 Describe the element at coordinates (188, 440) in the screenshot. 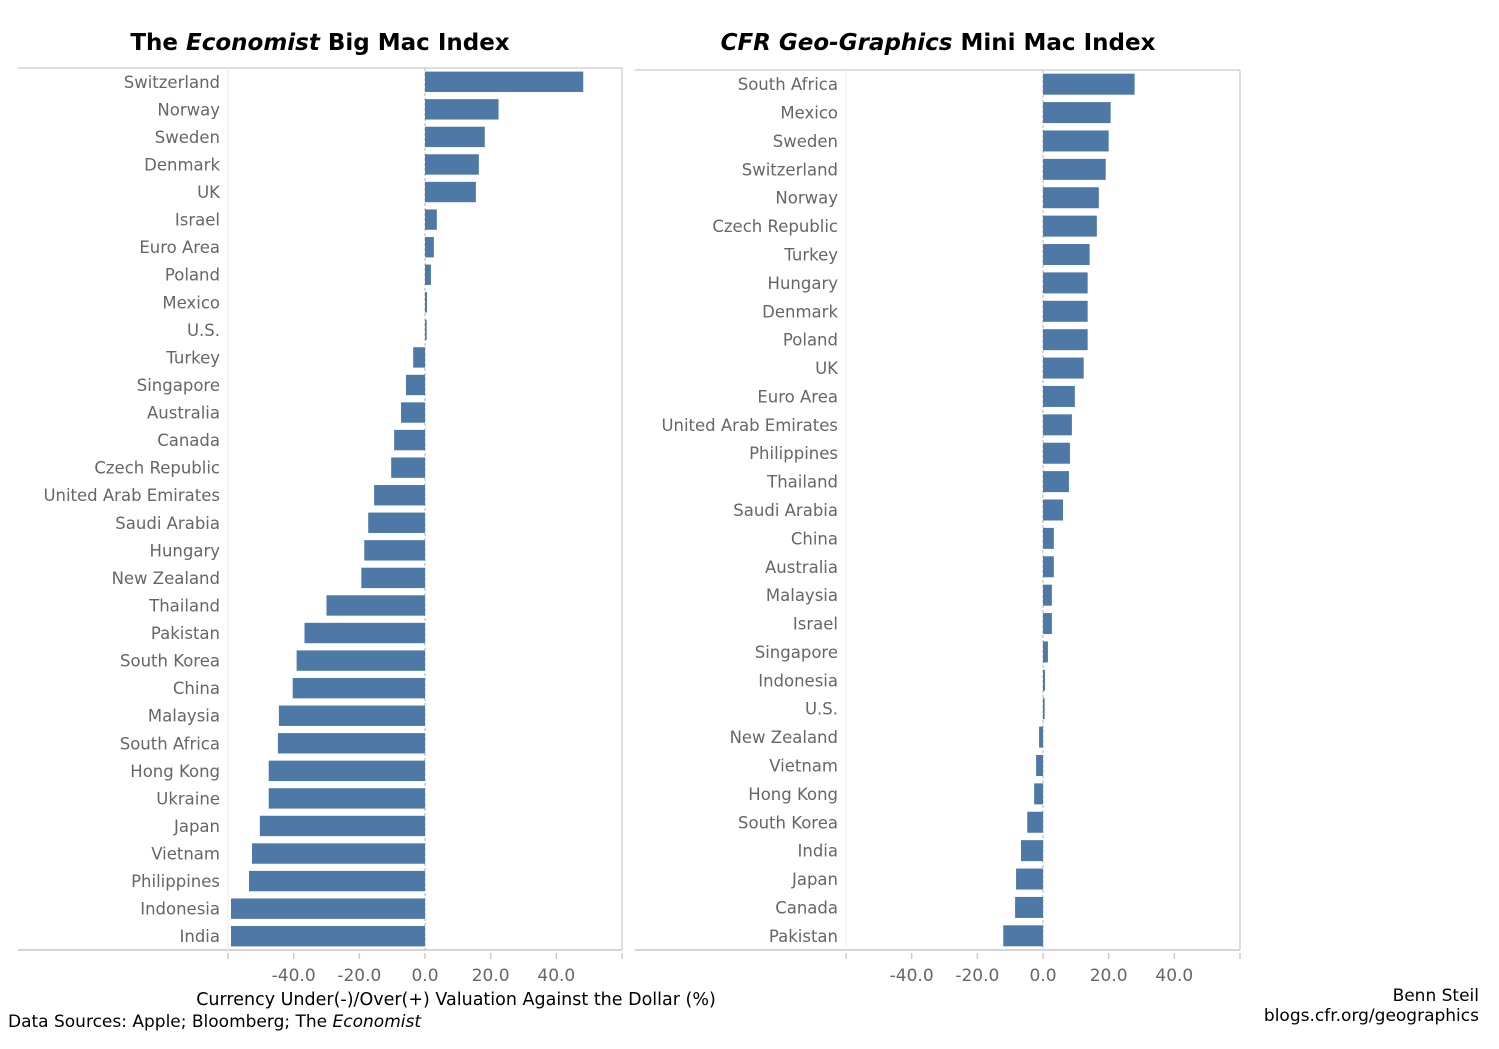

I see `category-label: Canada` at that location.